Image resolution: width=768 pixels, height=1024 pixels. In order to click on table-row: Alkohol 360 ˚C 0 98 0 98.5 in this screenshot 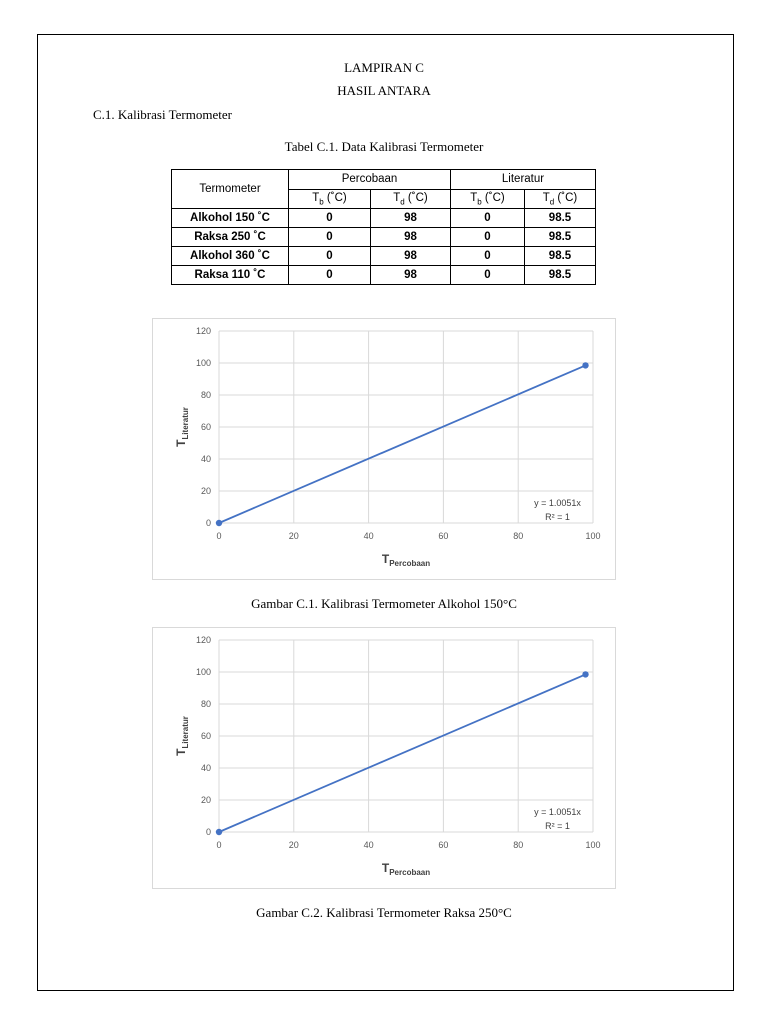, I will do `click(383, 256)`.